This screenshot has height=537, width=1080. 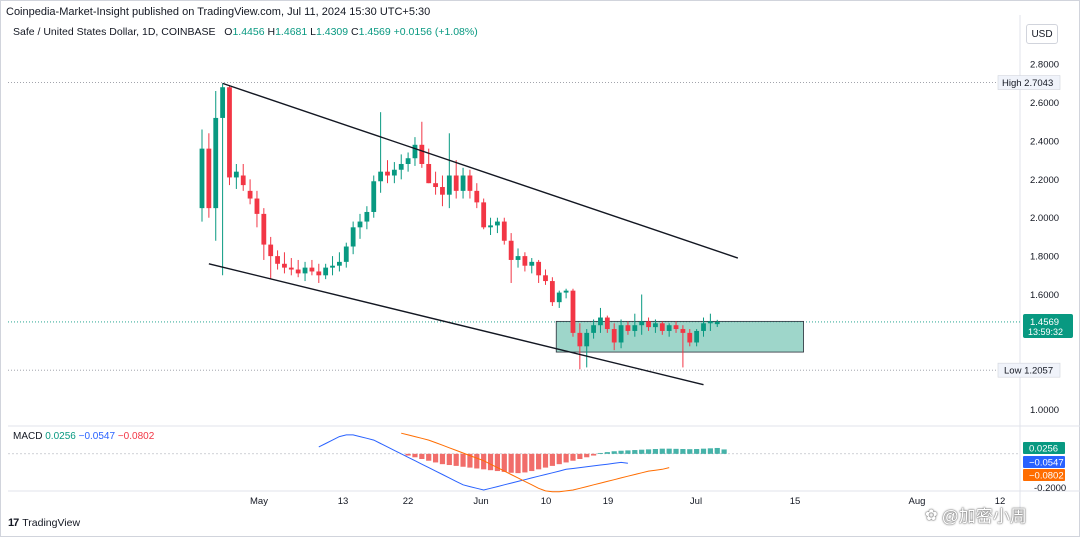 What do you see at coordinates (1042, 34) in the screenshot?
I see `currency-button: USD` at bounding box center [1042, 34].